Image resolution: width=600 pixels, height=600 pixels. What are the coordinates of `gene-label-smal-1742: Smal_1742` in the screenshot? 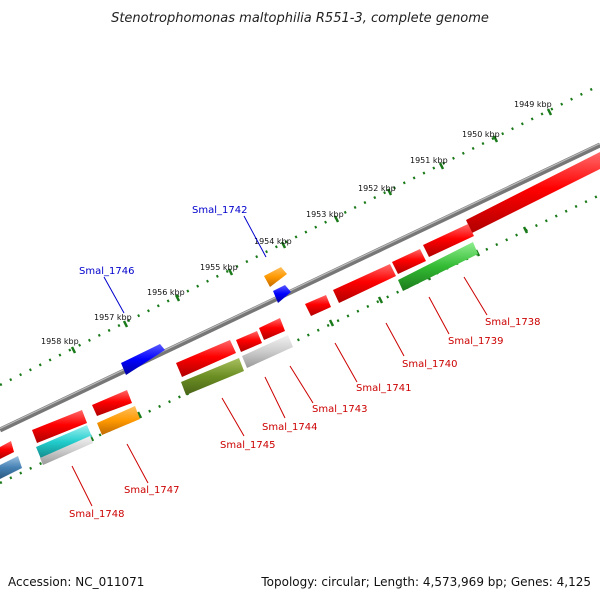 It's located at (219, 210).